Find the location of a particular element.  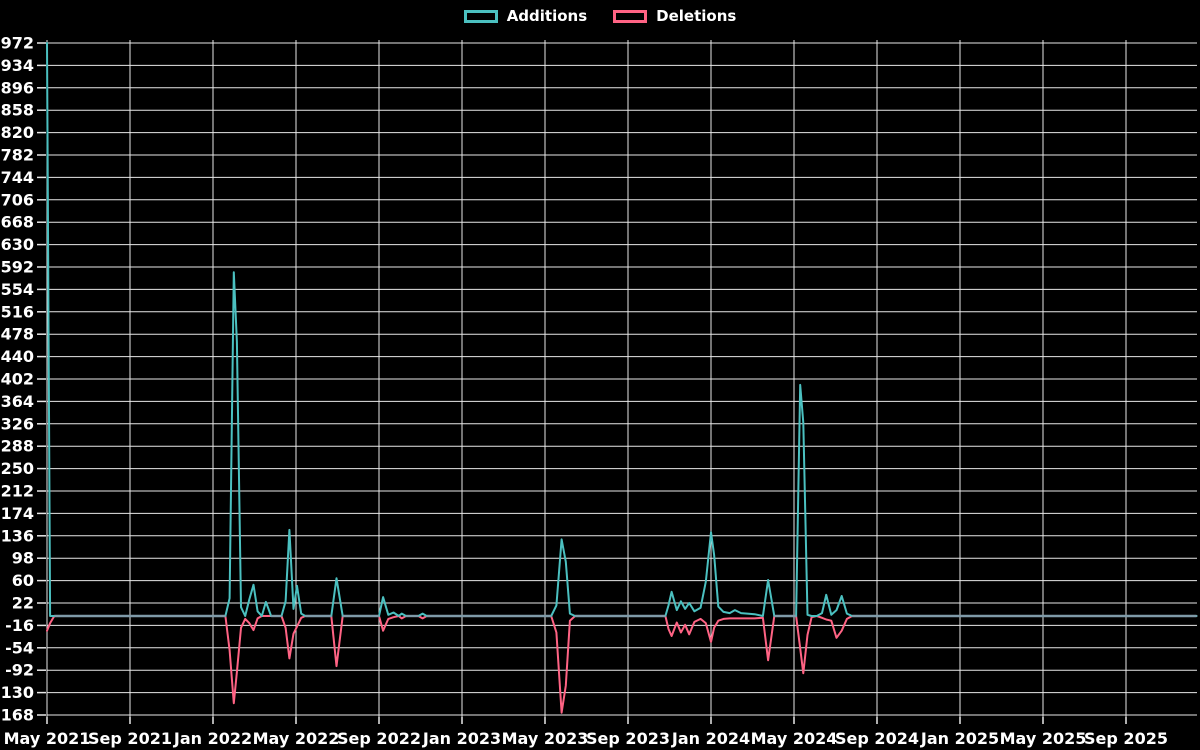

y-tick-label: 782 is located at coordinates (17, 155).